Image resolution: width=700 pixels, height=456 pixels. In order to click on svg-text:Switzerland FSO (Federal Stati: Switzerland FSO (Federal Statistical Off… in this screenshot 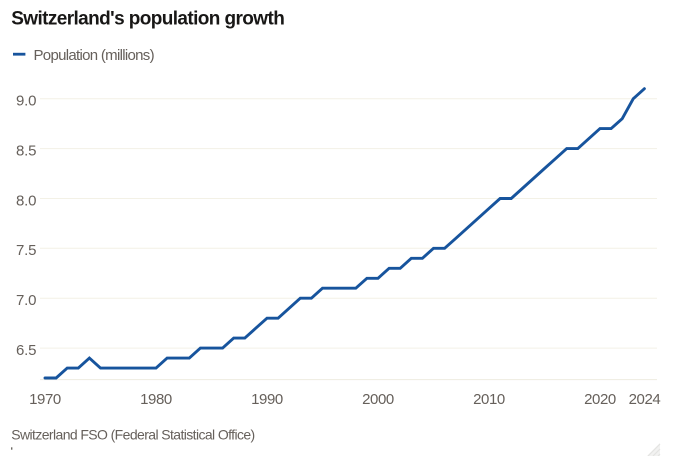, I will do `click(132, 435)`.